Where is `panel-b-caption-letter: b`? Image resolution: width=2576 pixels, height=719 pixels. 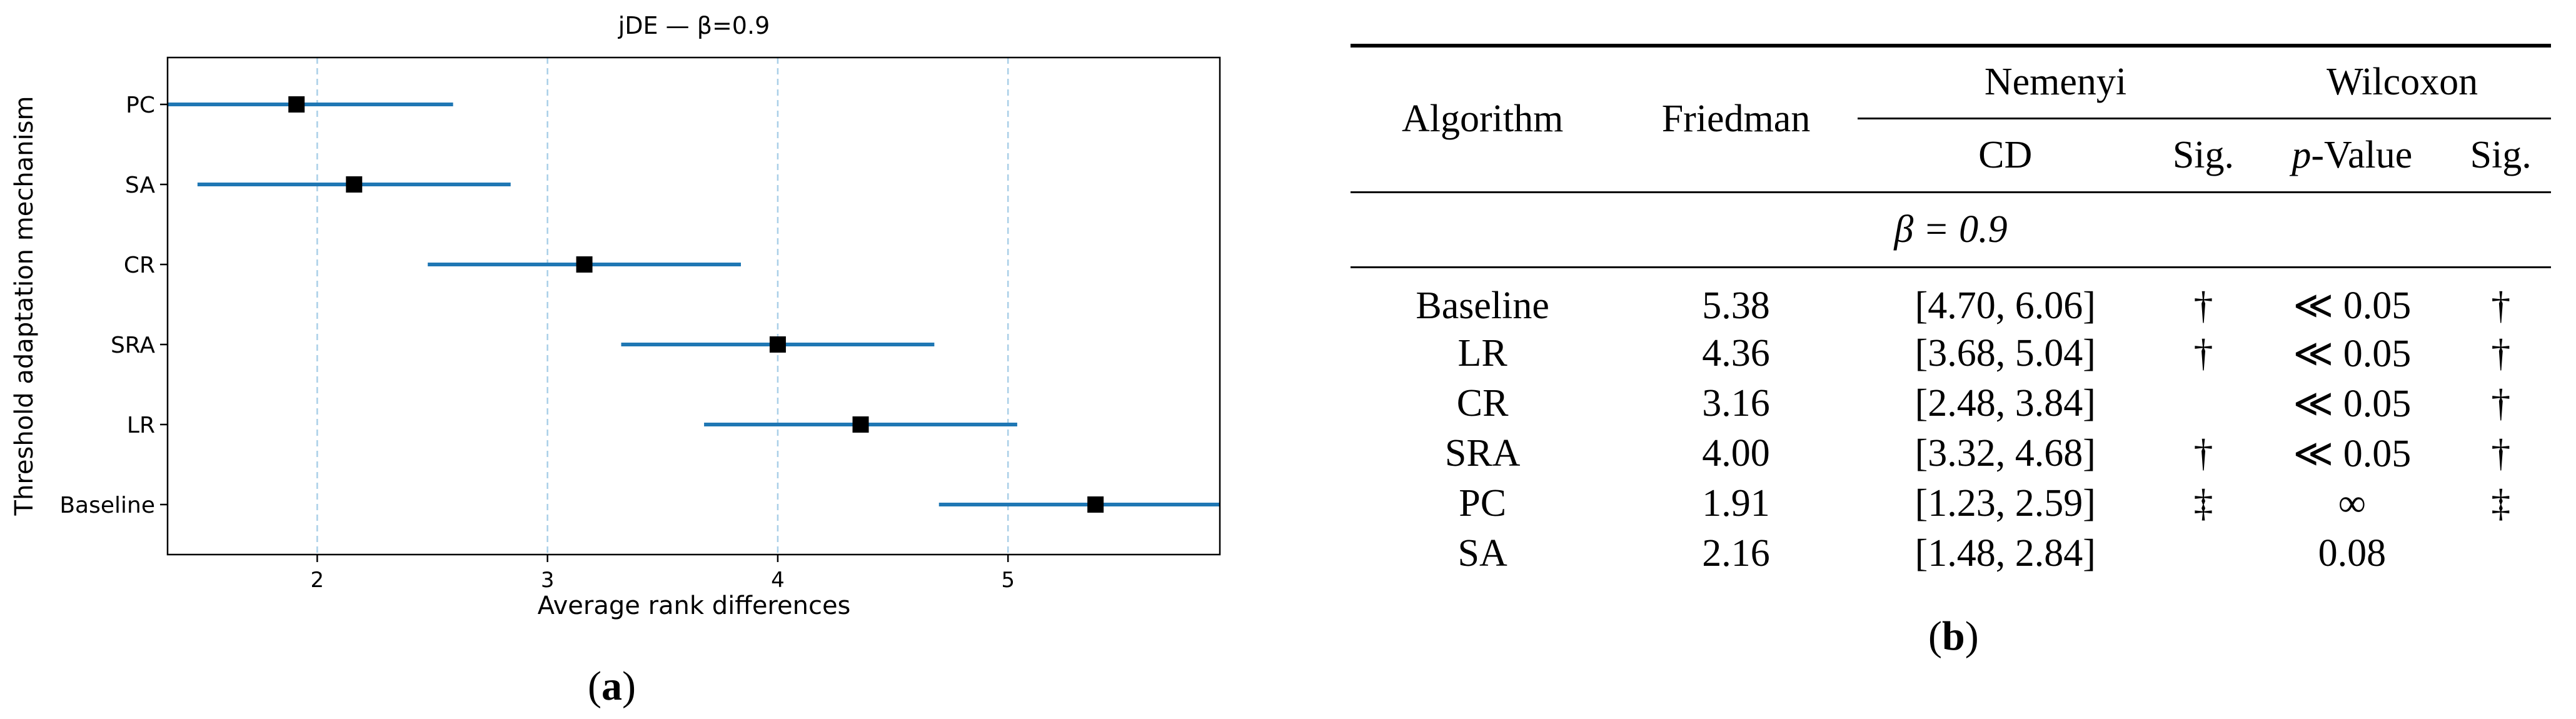
panel-b-caption-letter: b is located at coordinates (1953, 636).